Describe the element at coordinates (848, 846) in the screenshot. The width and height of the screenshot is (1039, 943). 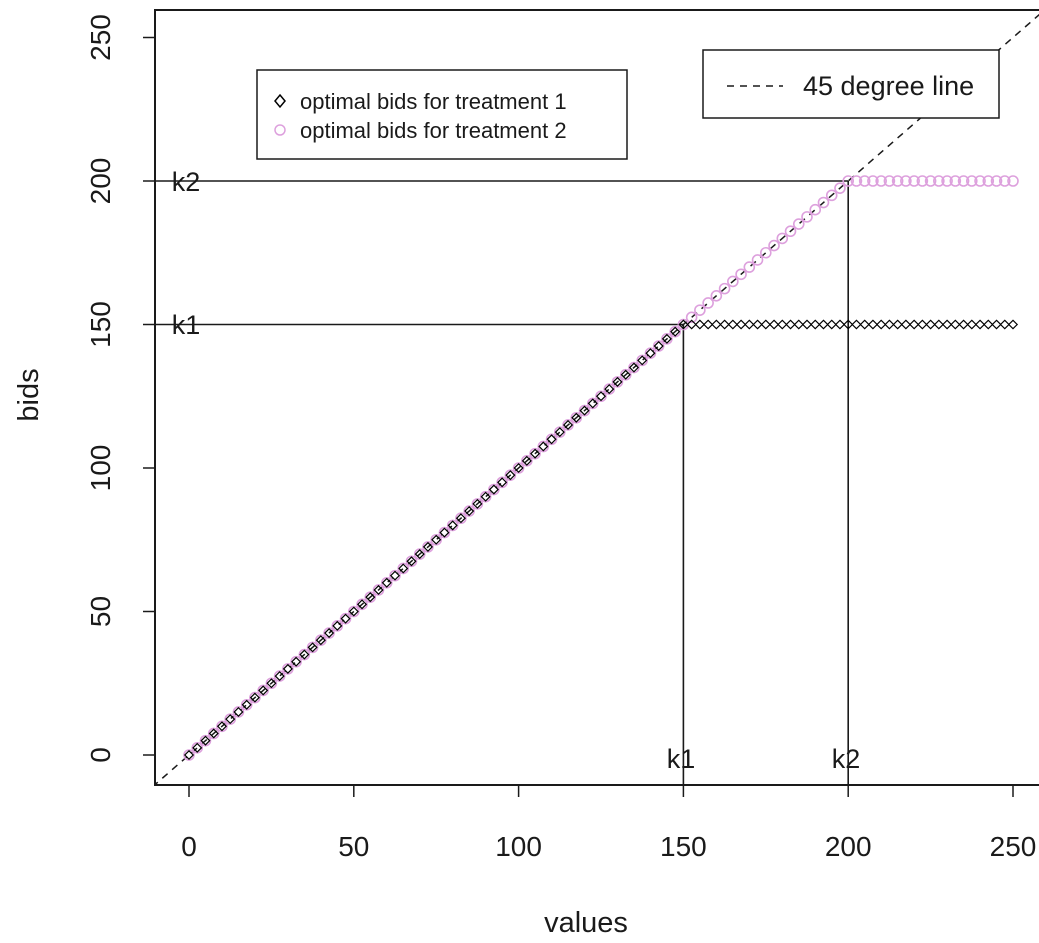
I see `x-tick-label: 200` at that location.